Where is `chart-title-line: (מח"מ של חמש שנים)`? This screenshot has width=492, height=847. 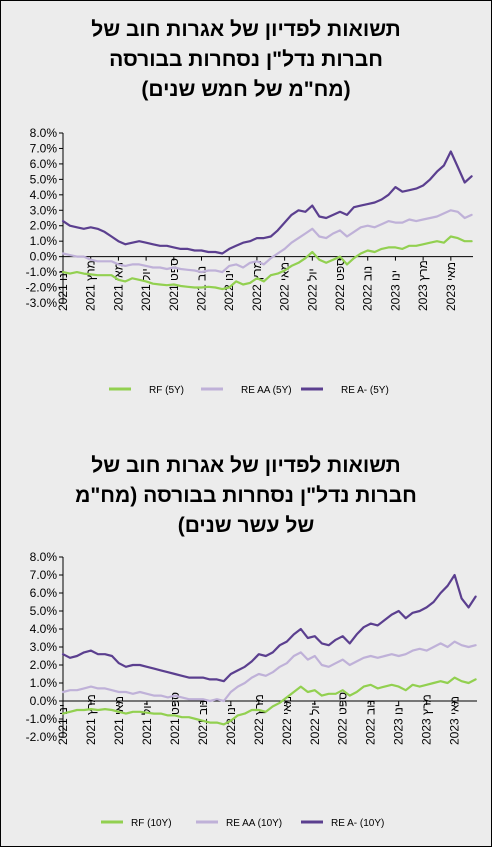
chart-title-line: (מח"מ של חמש שנים) is located at coordinates (246, 89).